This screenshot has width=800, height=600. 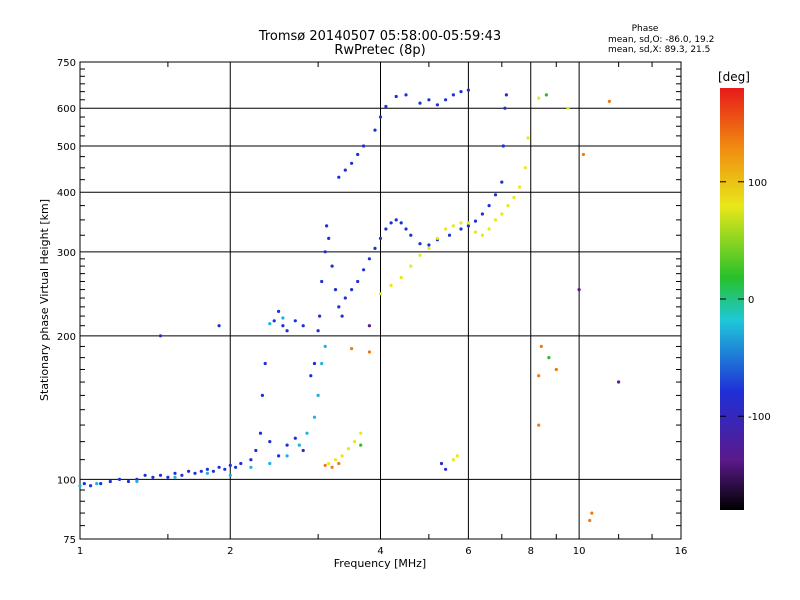 What do you see at coordinates (757, 183) in the screenshot?
I see `colorbar-tick-label: 100` at bounding box center [757, 183].